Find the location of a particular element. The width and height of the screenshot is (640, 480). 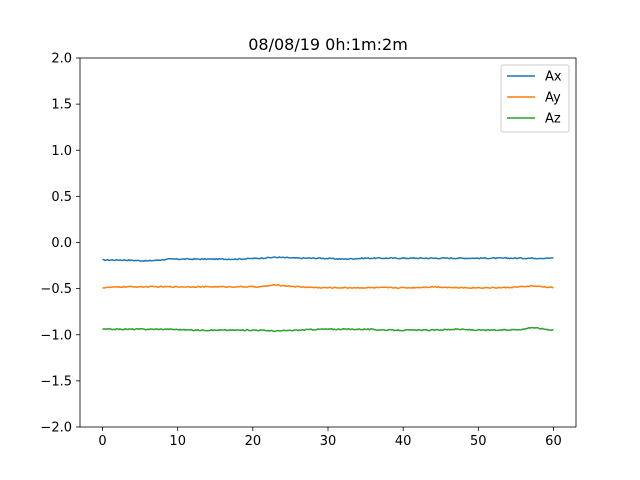

legend-box is located at coordinates (535, 98).